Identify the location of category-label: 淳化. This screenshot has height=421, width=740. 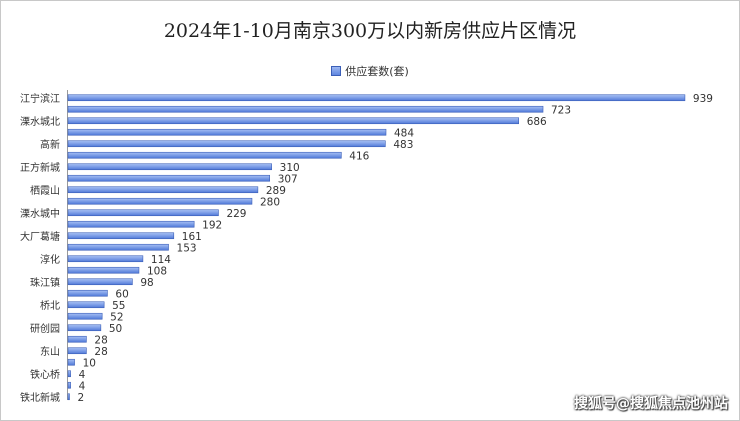
(50, 259).